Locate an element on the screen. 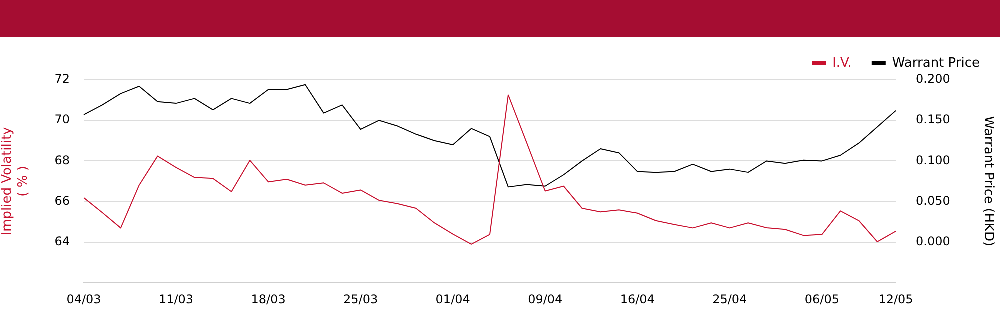  y2-tick-label: 0.200 is located at coordinates (933, 79).